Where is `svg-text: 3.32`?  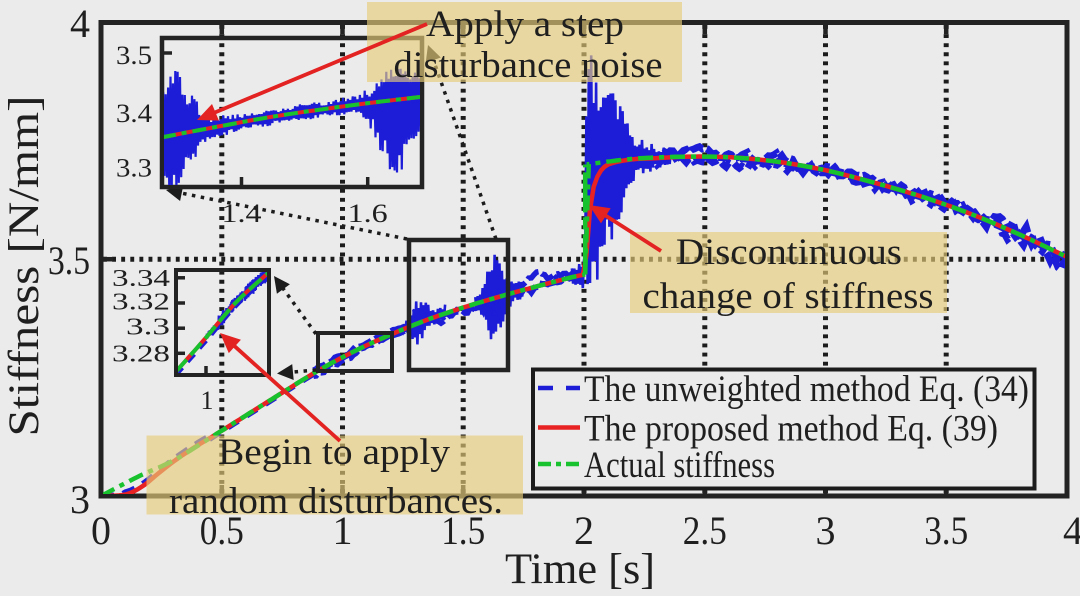
svg-text: 3.32 is located at coordinates (141, 303).